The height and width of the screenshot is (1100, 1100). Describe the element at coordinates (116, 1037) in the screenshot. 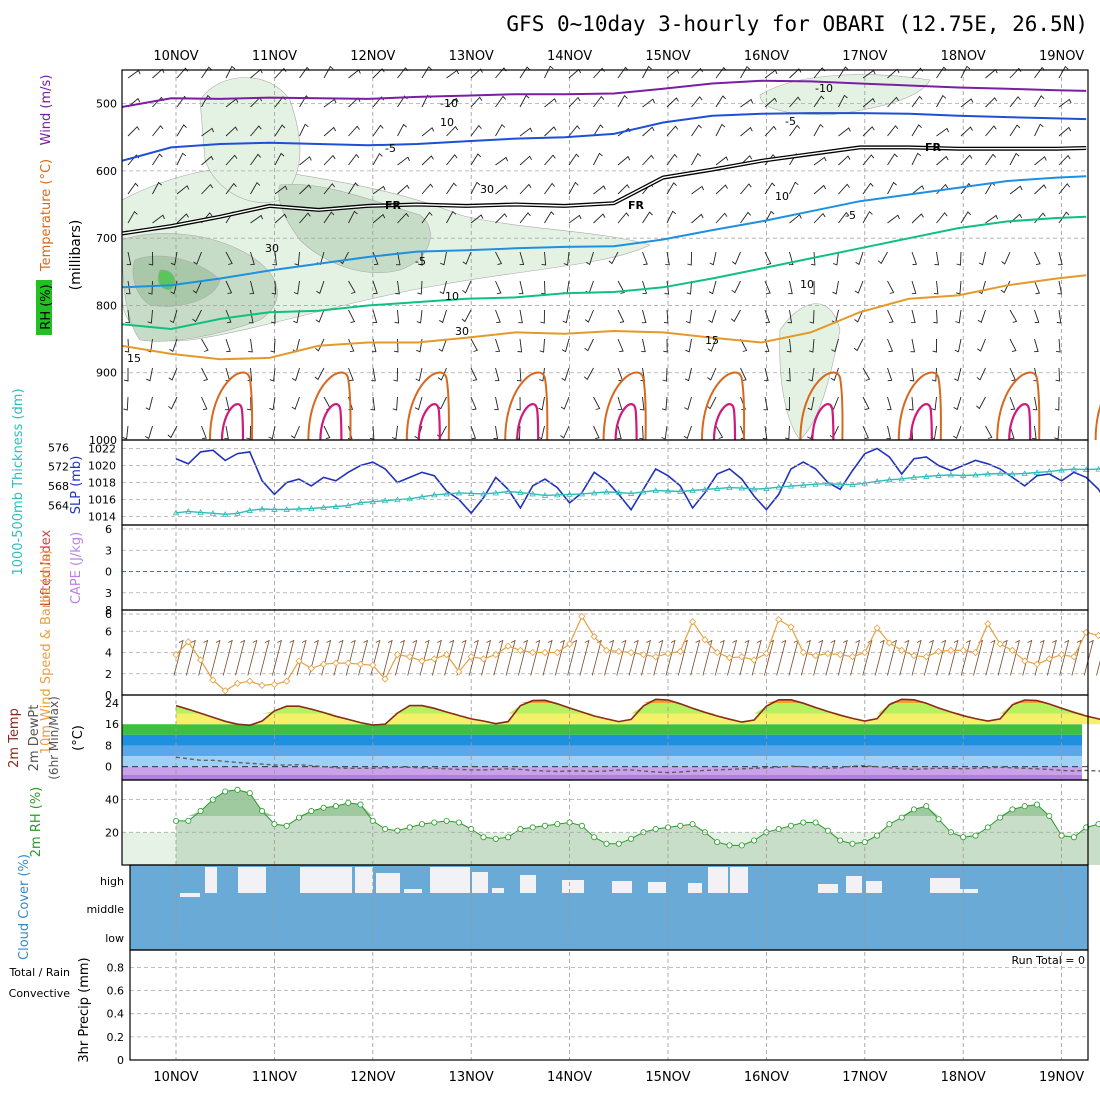

I see `precip-tick-1: 0.2` at that location.